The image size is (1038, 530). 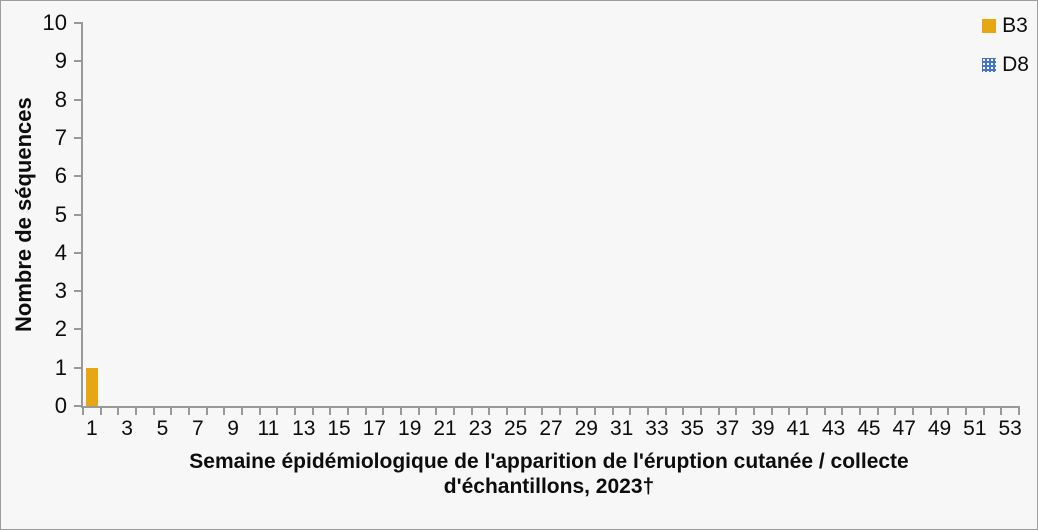 I want to click on legend-item-b3: B3, so click(x=1005, y=26).